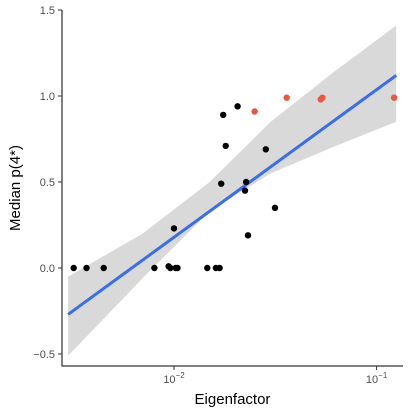 The height and width of the screenshot is (415, 415). I want to click on y-axis-title: Median p(4*), so click(15, 188).